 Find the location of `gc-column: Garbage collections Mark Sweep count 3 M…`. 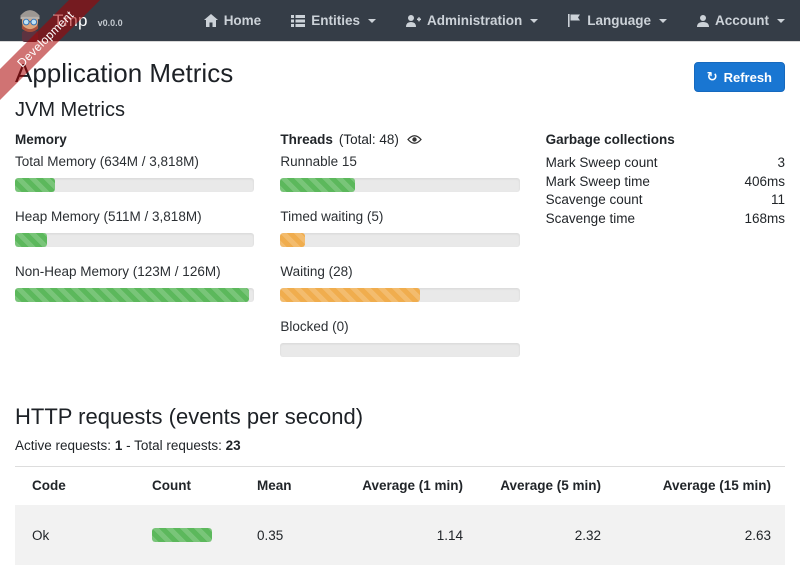

gc-column: Garbage collections Mark Sweep count 3 M… is located at coordinates (665, 253).